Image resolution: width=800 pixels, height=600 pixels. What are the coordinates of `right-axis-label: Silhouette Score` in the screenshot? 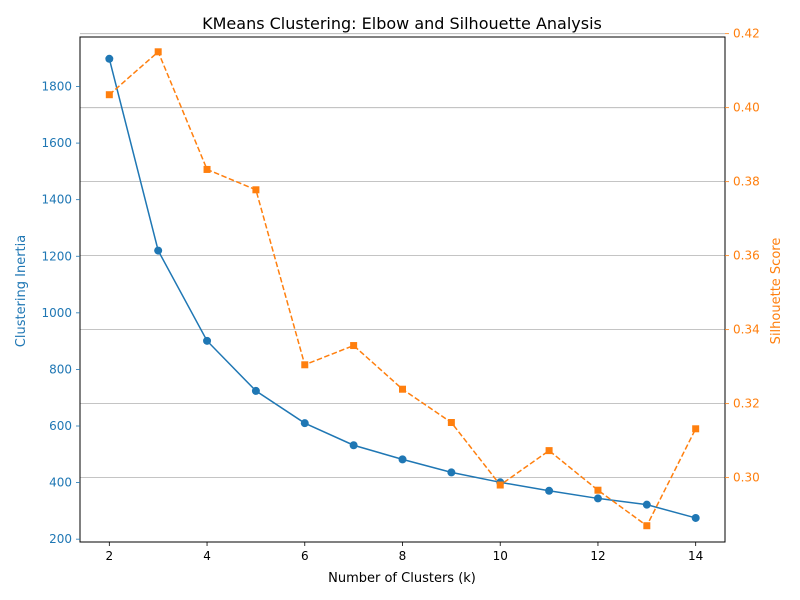 It's located at (776, 291).